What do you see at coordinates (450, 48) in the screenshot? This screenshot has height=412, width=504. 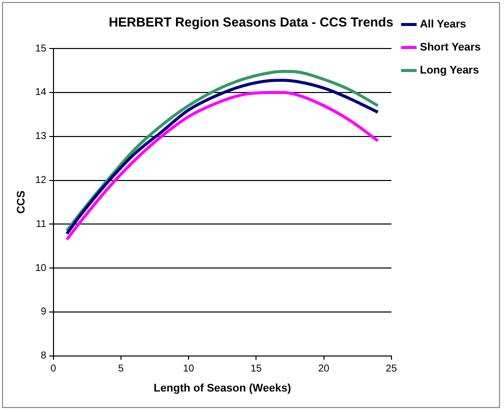 I see `legend-label: Short Years` at bounding box center [450, 48].